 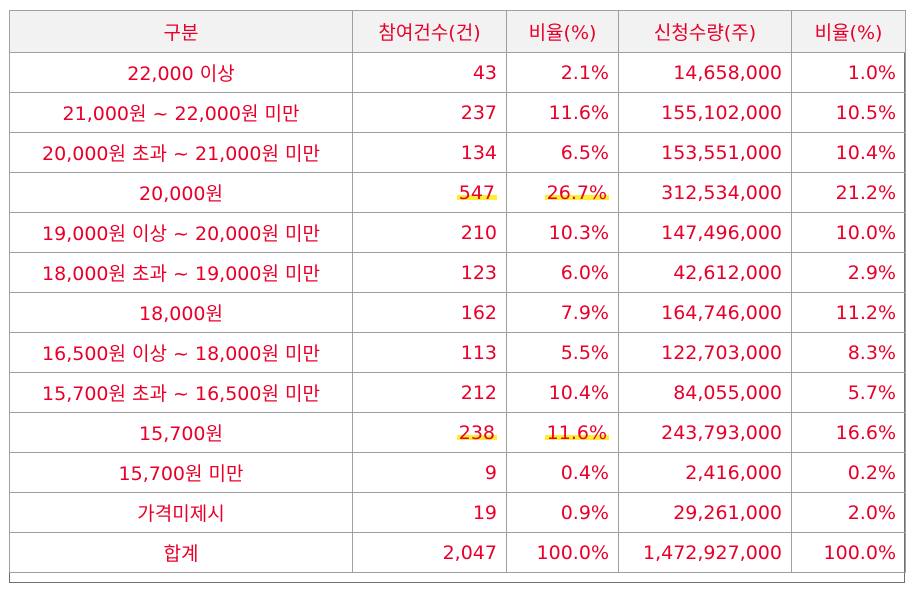 What do you see at coordinates (457, 31) in the screenshot?
I see `header-row: 구분 참여건수(건) 비율(%) 신청수량(주) 비율(%)` at bounding box center [457, 31].